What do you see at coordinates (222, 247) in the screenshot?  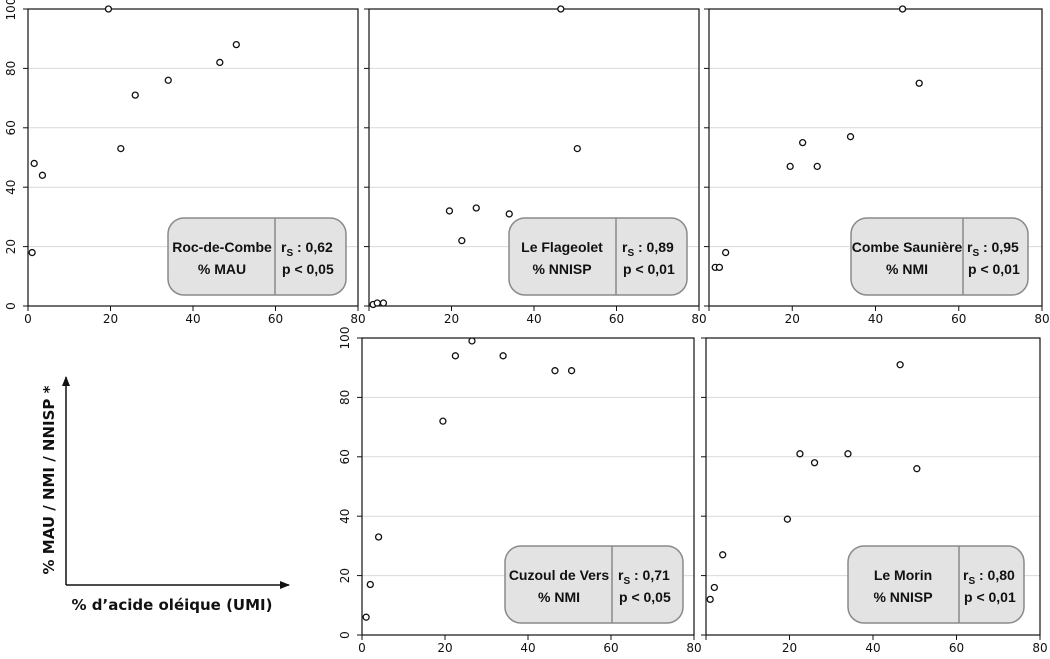 I see `site-name: Roc-de-Combe` at bounding box center [222, 247].